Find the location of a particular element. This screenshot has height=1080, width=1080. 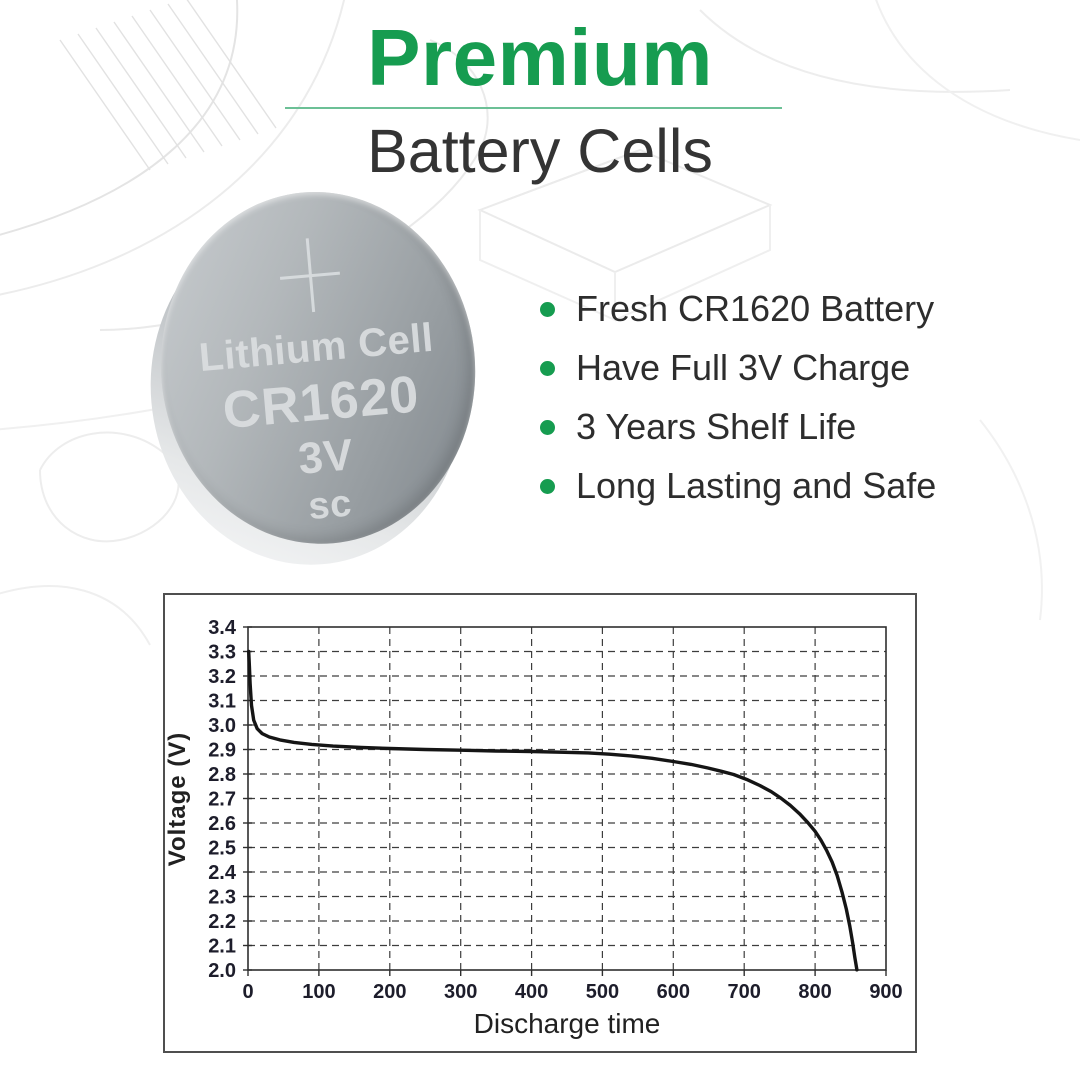

feature-item: 3 Years Shelf Life is located at coordinates (738, 426).